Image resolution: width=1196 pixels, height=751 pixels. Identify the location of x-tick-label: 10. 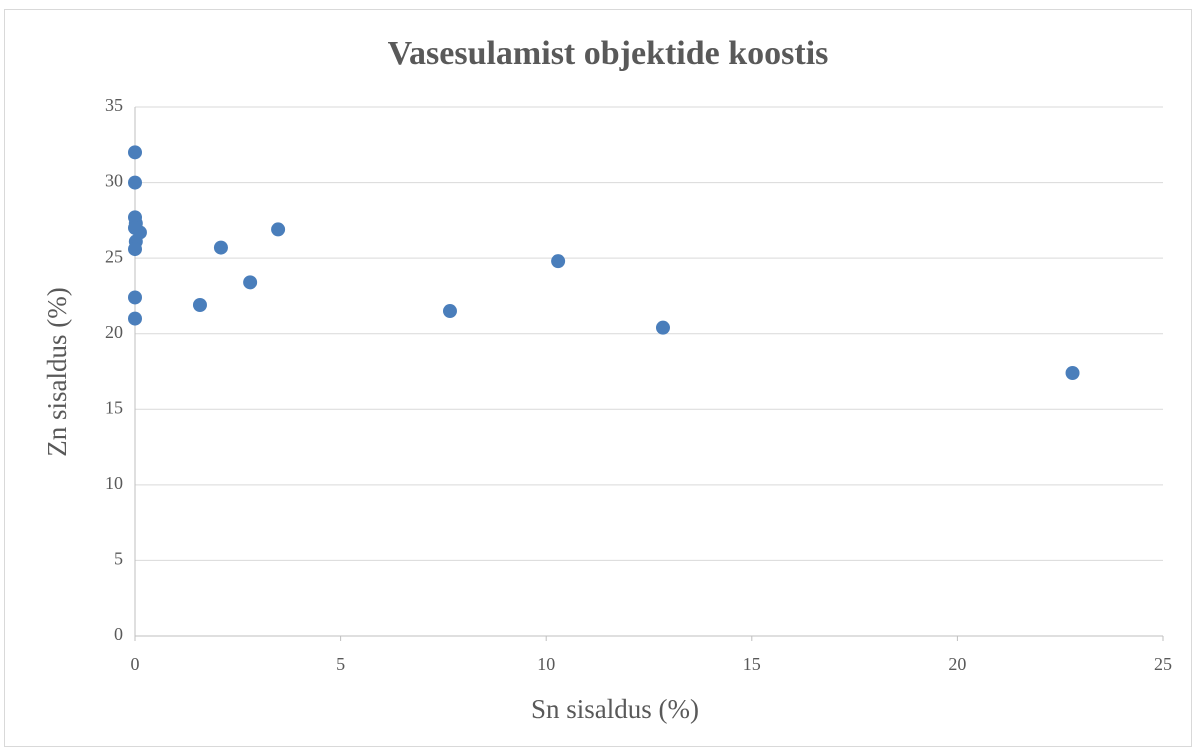
(546, 664).